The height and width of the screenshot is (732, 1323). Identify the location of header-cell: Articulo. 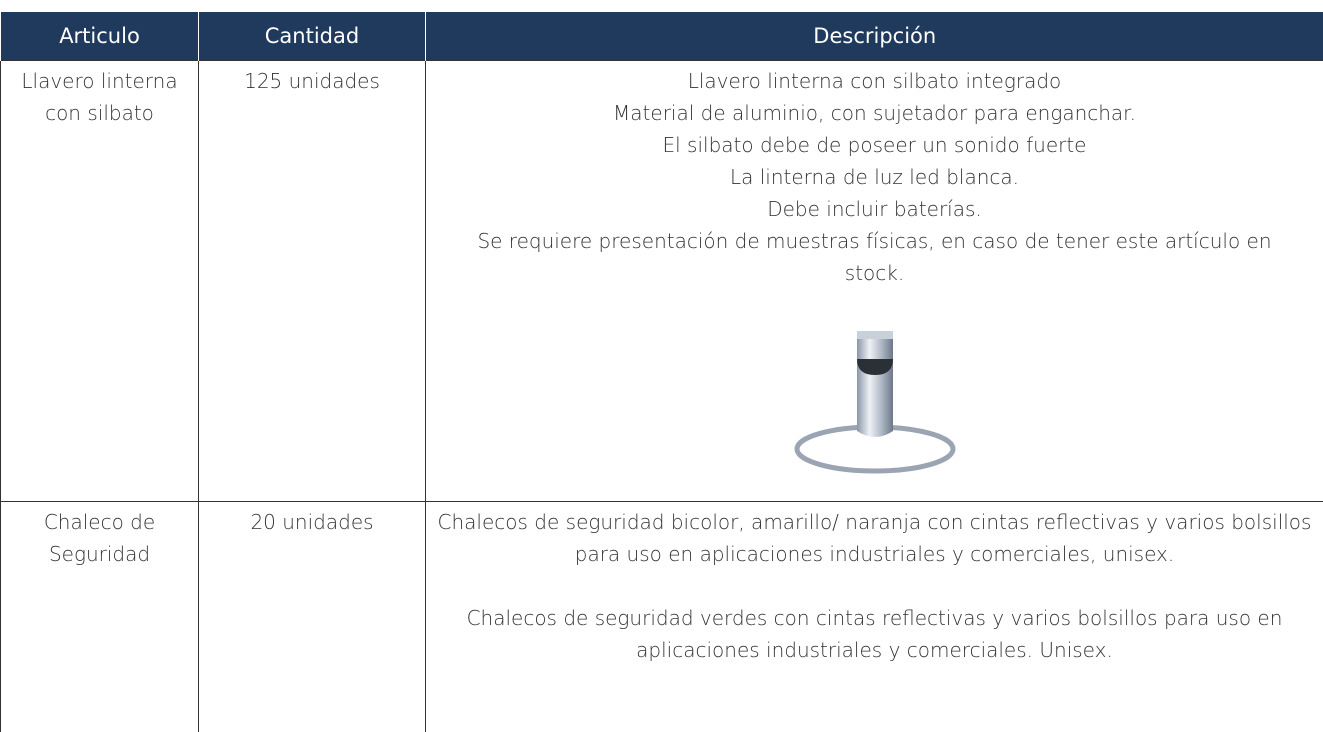
(99, 36).